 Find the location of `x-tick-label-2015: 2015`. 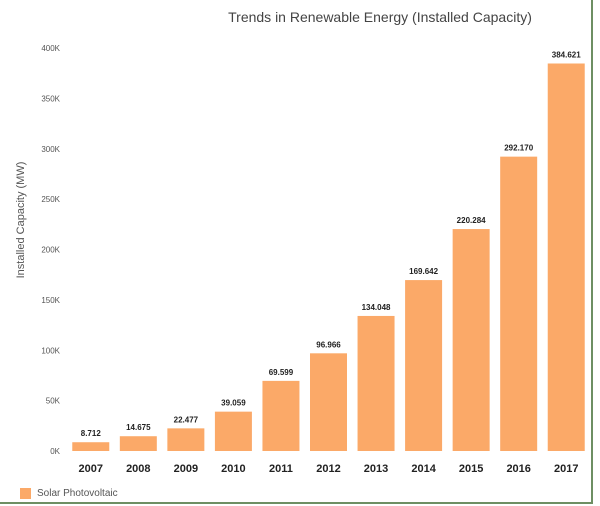

x-tick-label-2015: 2015 is located at coordinates (471, 469).